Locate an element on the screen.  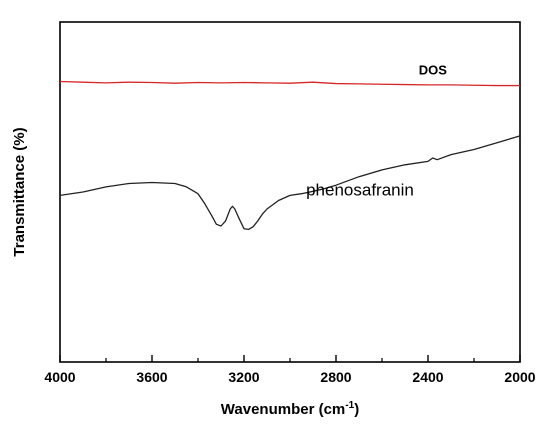
annotation-layer: DOS phenosafranin is located at coordinates (376, 131).